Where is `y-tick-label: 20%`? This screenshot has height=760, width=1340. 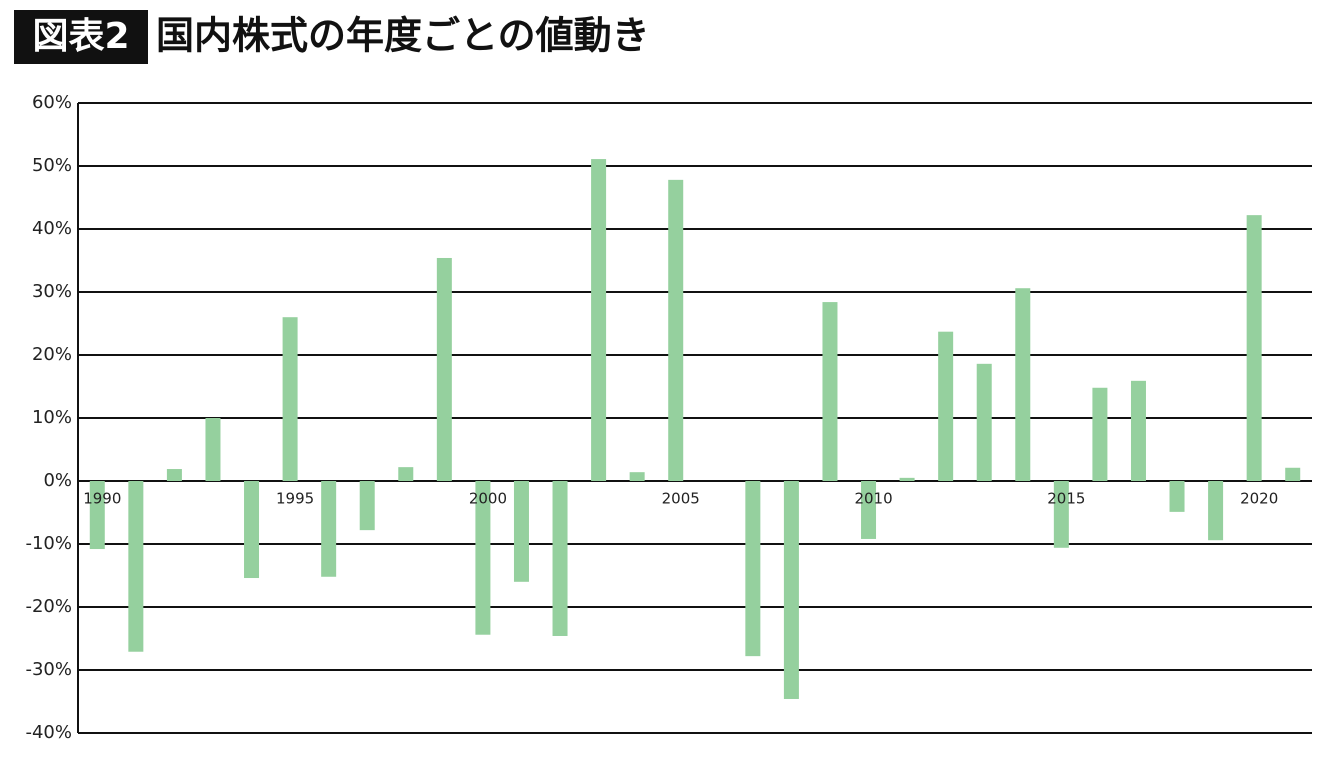 y-tick-label: 20% is located at coordinates (52, 354).